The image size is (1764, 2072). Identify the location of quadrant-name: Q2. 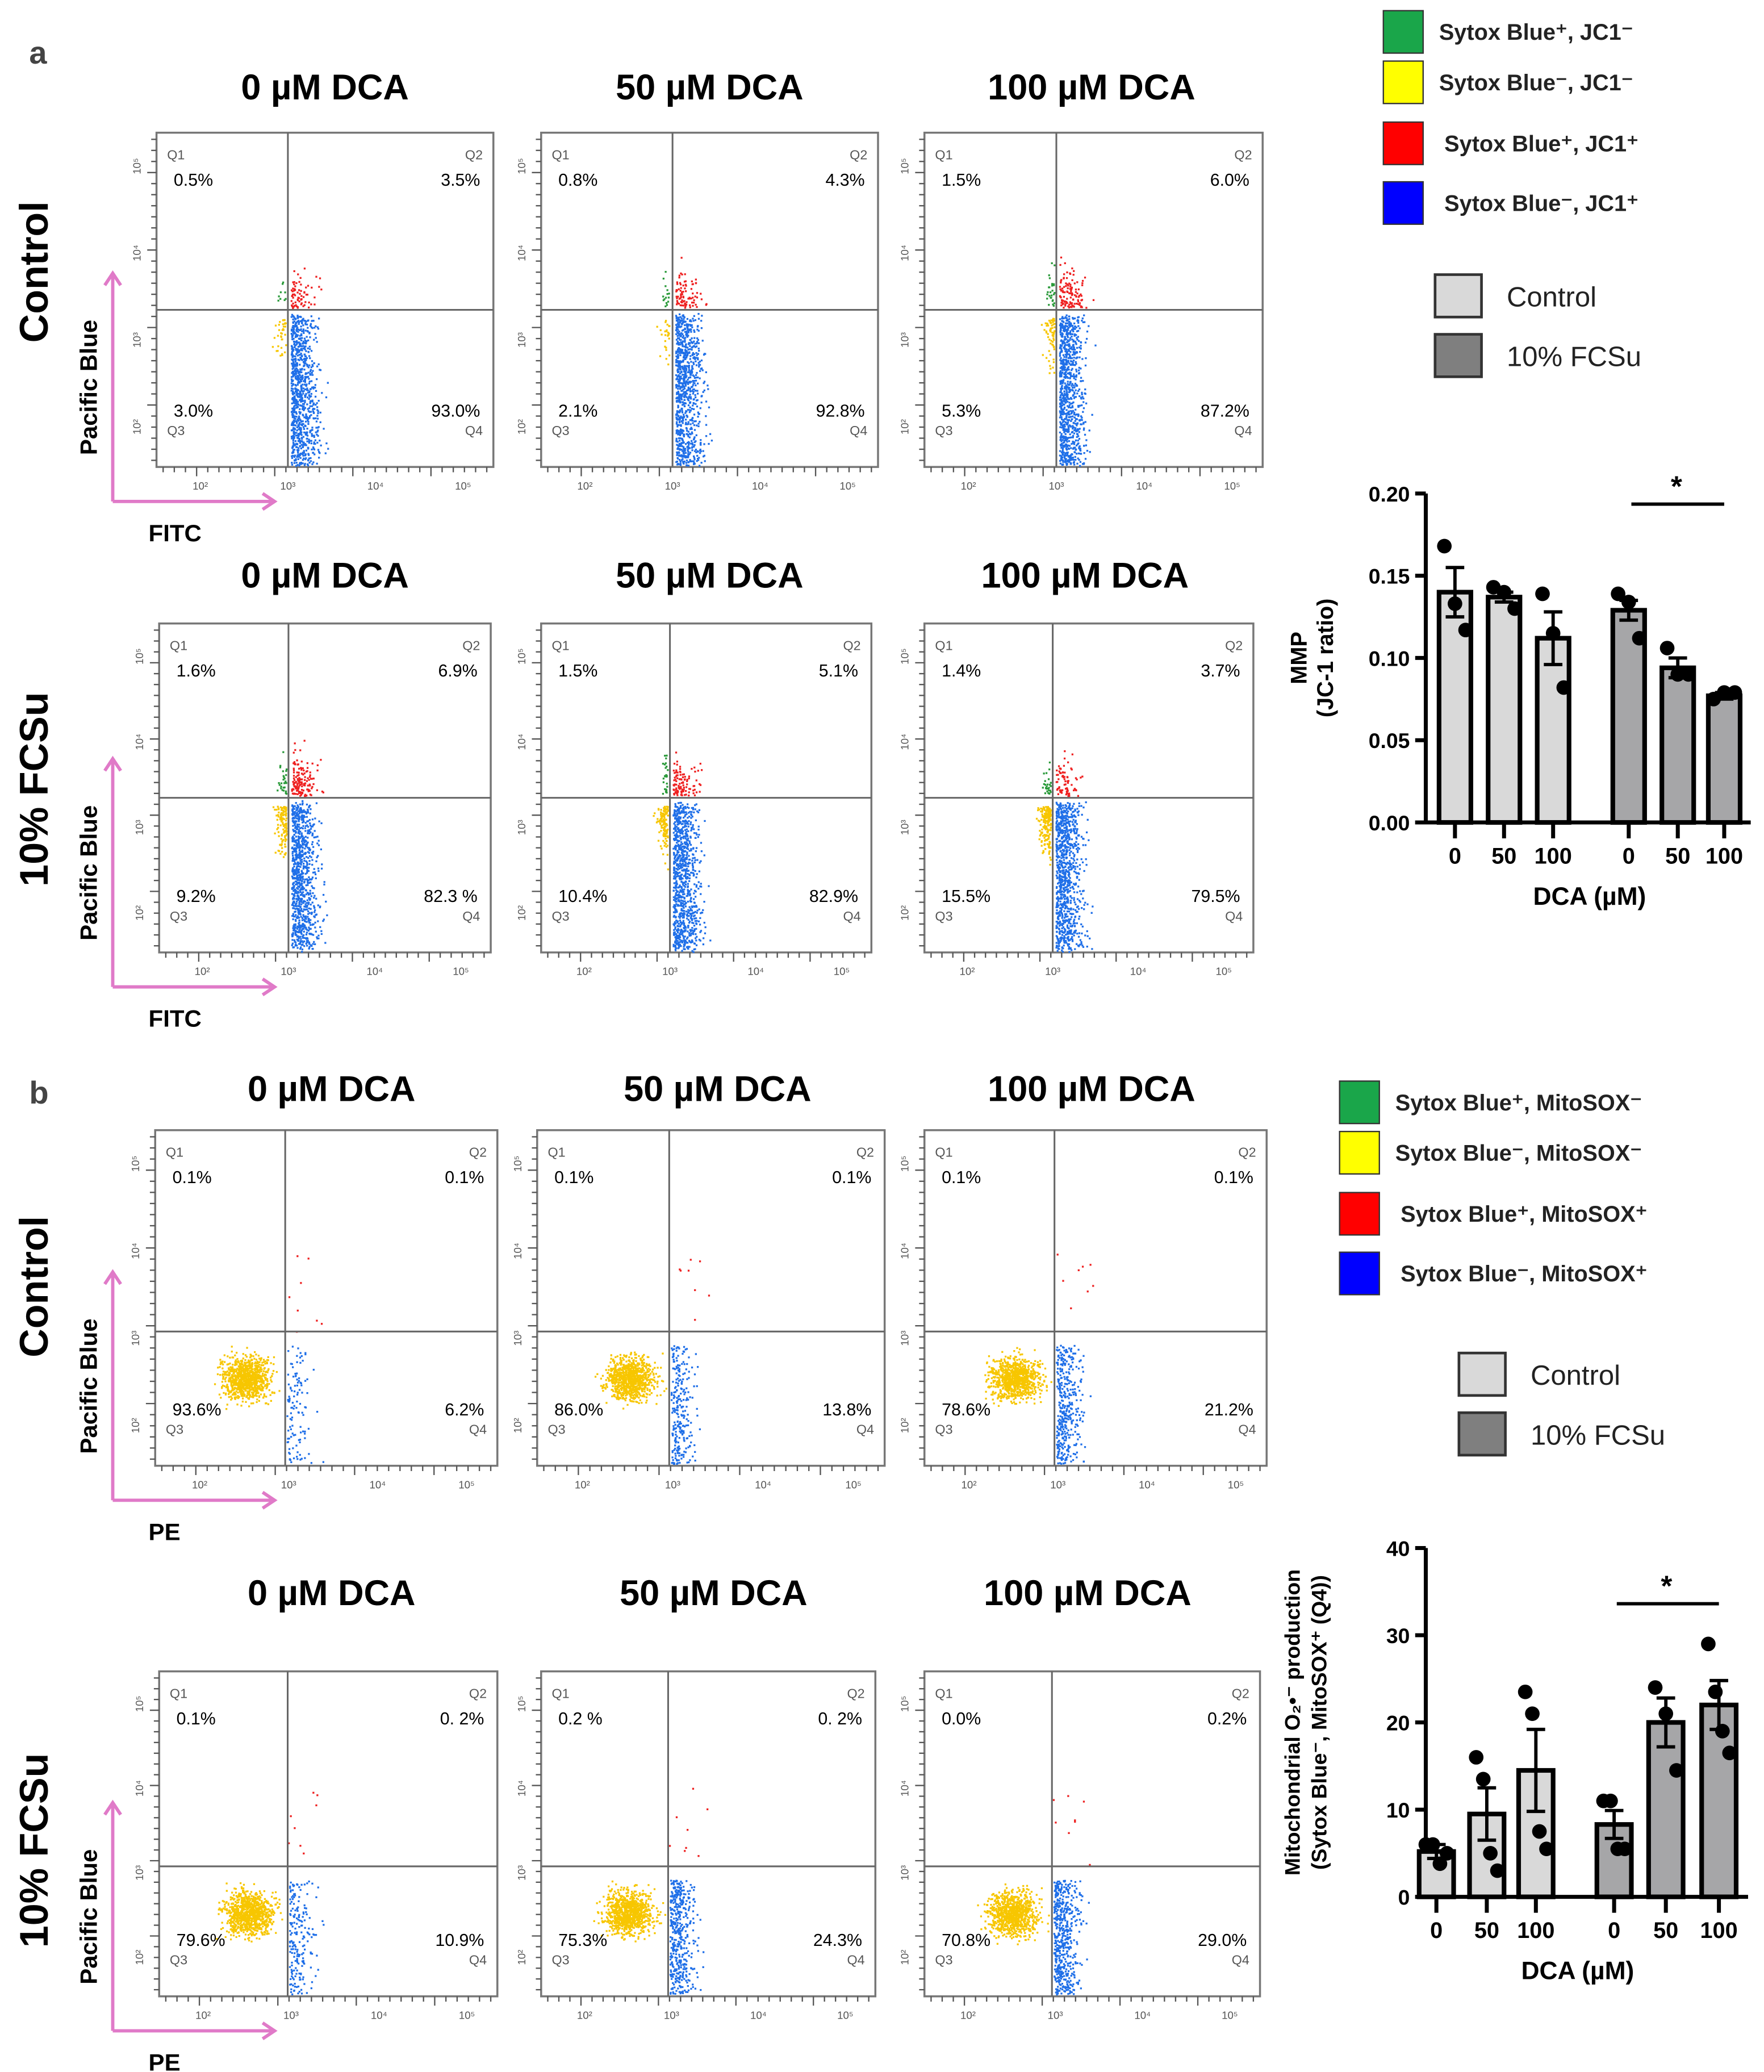
(471, 646).